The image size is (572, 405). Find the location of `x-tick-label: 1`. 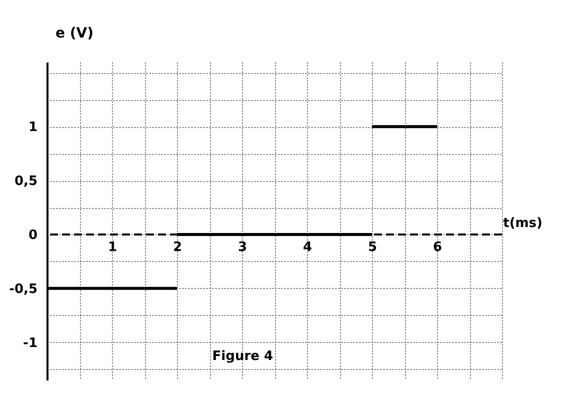

x-tick-label: 1 is located at coordinates (113, 247).